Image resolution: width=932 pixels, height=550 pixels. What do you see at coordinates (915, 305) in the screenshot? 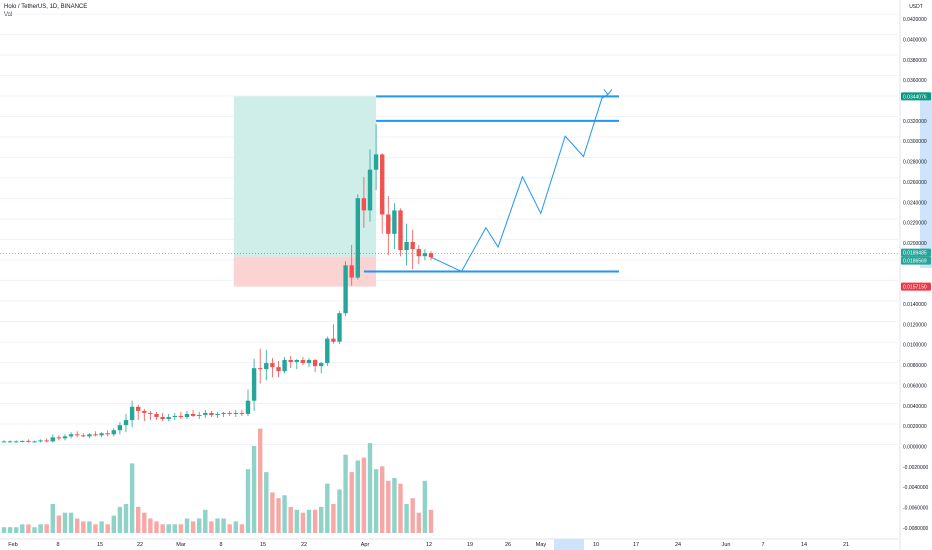
I see `y-tick-label: 0.0140000` at bounding box center [915, 305].